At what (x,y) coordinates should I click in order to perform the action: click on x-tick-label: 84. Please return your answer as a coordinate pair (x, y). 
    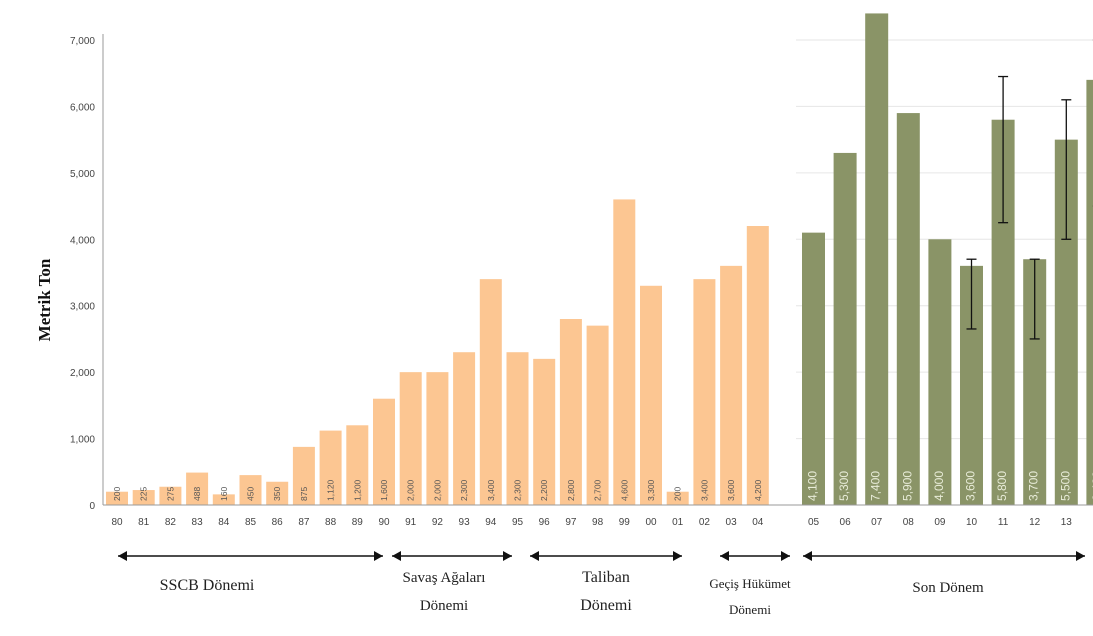
    Looking at the image, I should click on (224, 522).